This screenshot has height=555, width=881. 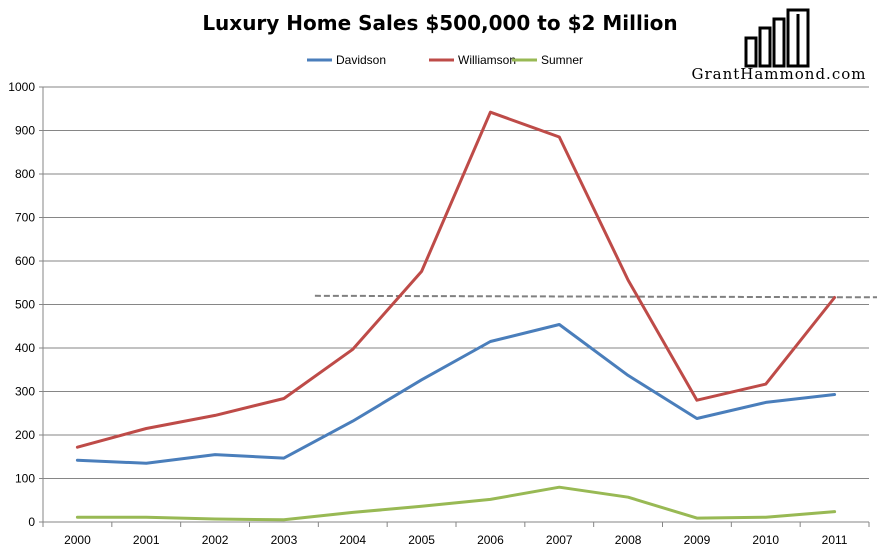 What do you see at coordinates (146, 540) in the screenshot?
I see `x-tick-label: 2001` at bounding box center [146, 540].